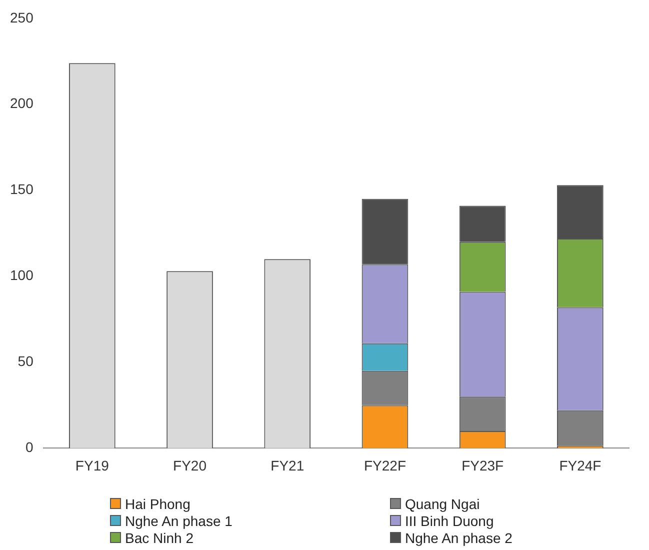  What do you see at coordinates (449, 520) in the screenshot?
I see `legend-label: III Binh Duong` at bounding box center [449, 520].